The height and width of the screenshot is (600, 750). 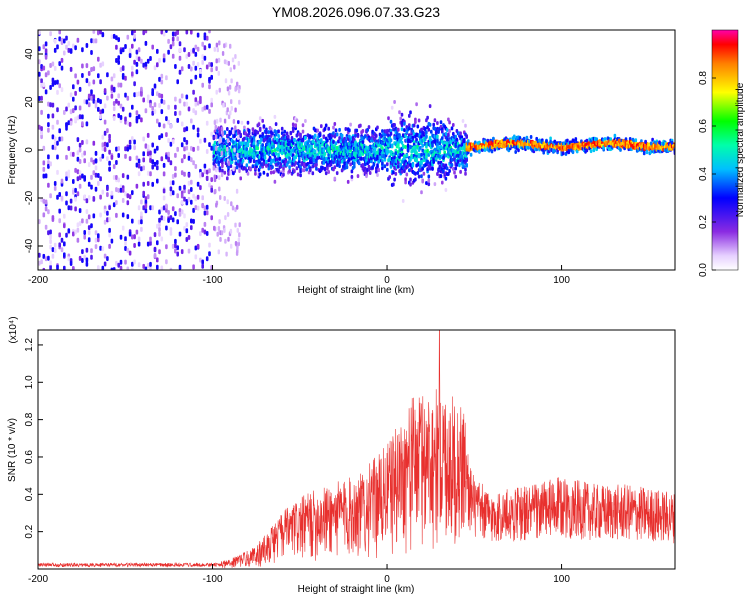 I want to click on snr-x-tick-label: 0, so click(x=387, y=579).